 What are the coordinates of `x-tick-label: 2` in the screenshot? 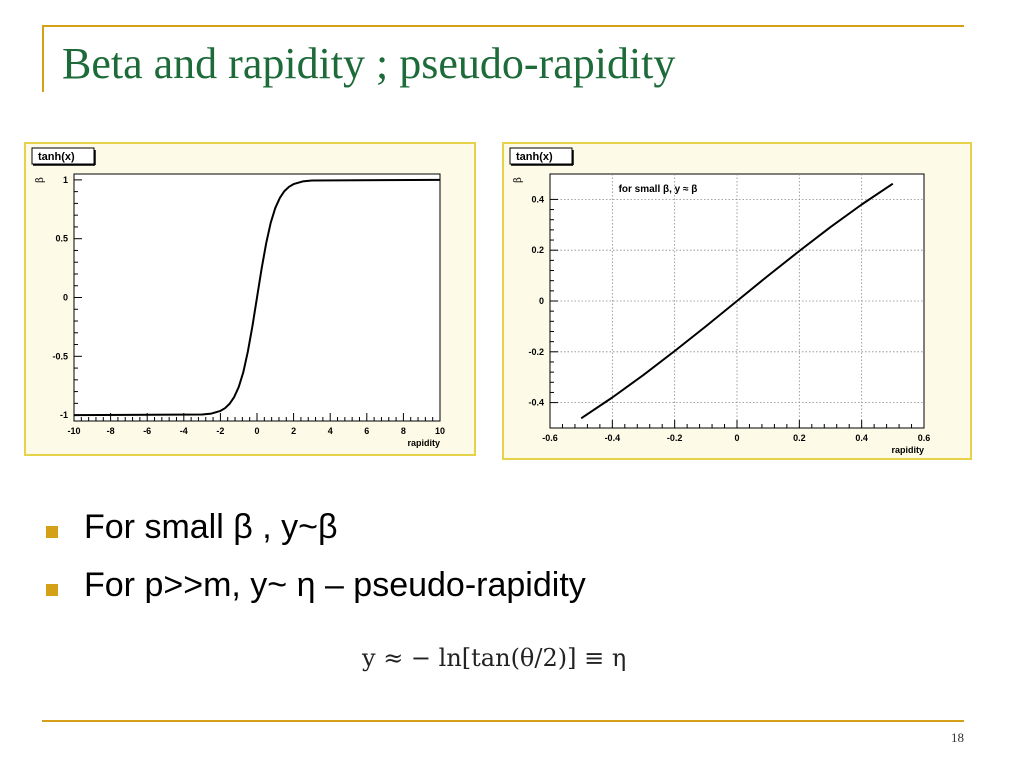 It's located at (293, 431).